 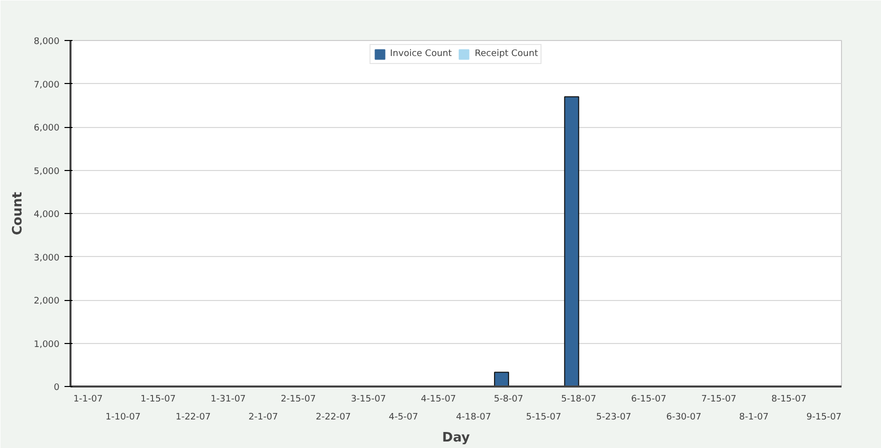 What do you see at coordinates (368, 399) in the screenshot?
I see `x-tick-label: 3-15-07` at bounding box center [368, 399].